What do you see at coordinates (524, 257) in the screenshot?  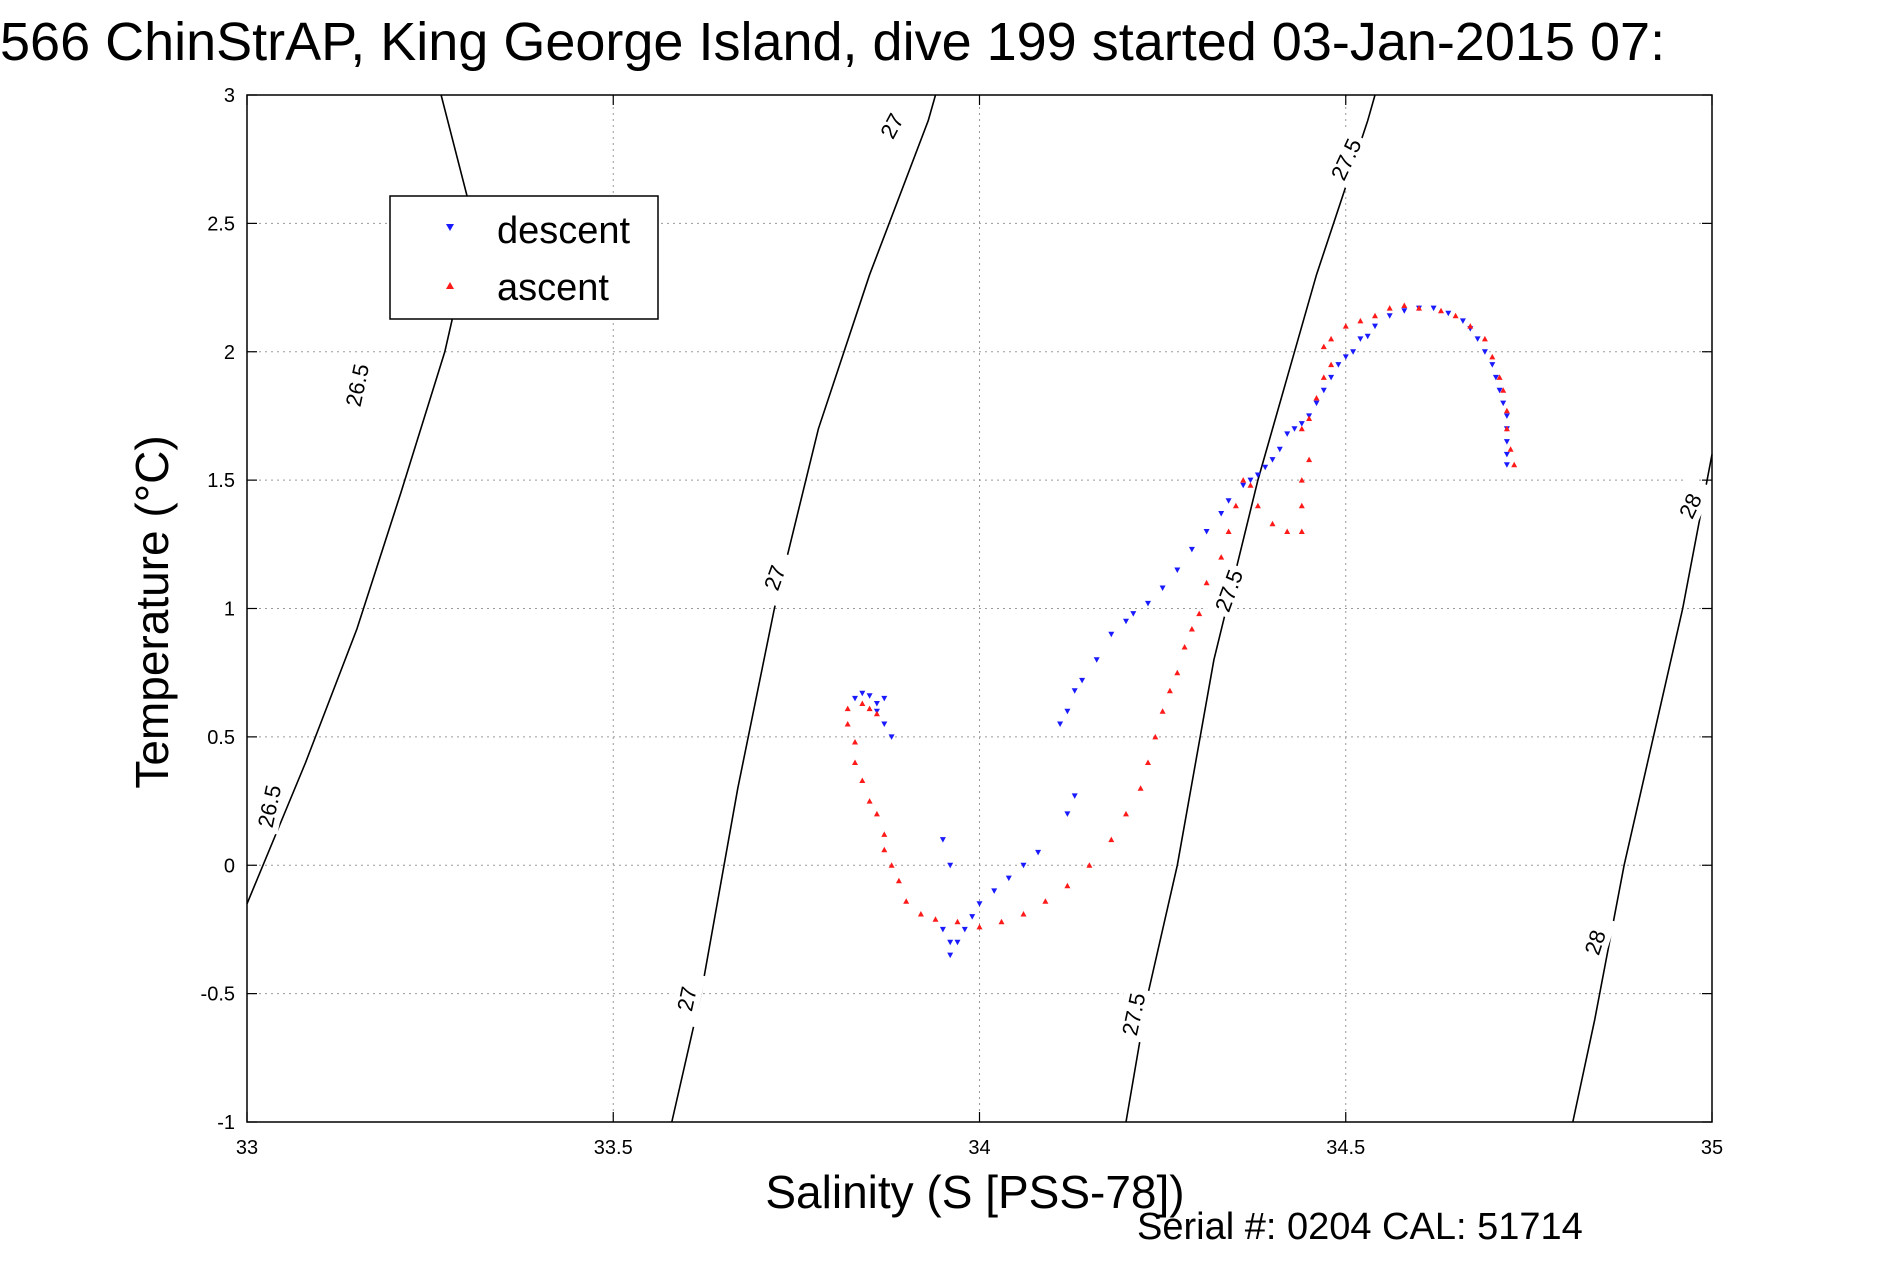 I see `legend: descent ascent` at bounding box center [524, 257].